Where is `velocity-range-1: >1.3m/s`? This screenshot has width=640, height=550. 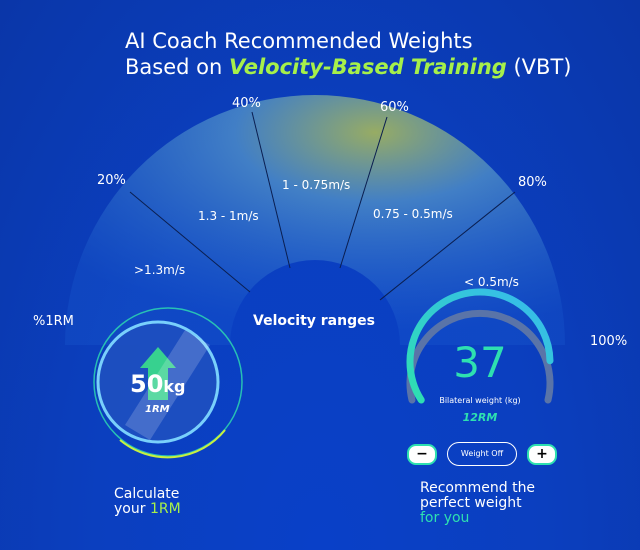 velocity-range-1: >1.3m/s is located at coordinates (160, 270).